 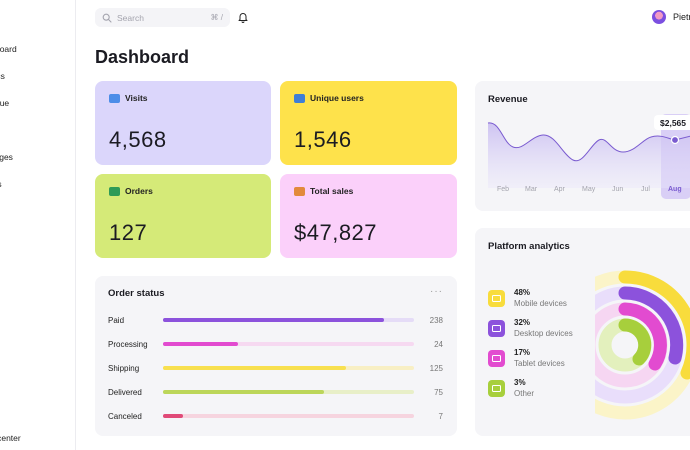 What do you see at coordinates (659, 17) in the screenshot?
I see `avatar` at bounding box center [659, 17].